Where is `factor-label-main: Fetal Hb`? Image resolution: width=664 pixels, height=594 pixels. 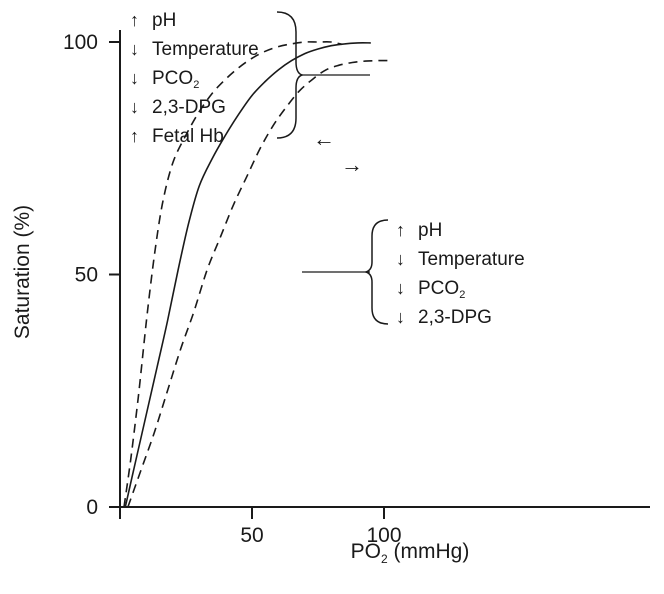 factor-label-main: Fetal Hb is located at coordinates (188, 136).